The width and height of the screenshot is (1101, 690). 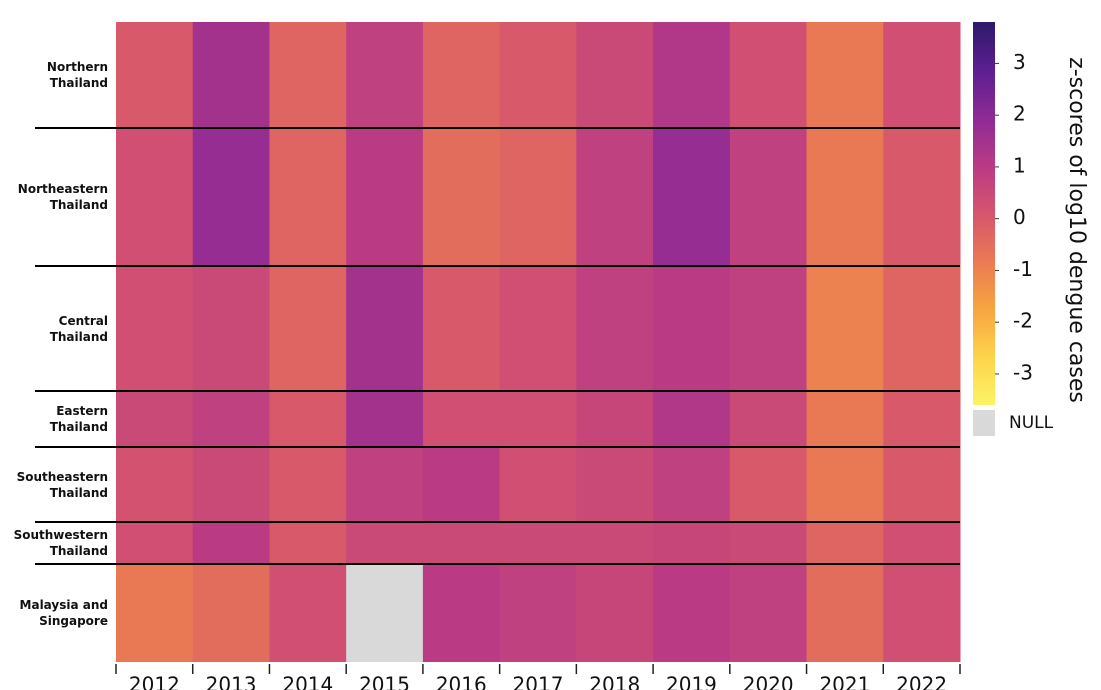 I want to click on colorbar-tick-label: -1, so click(x=1023, y=269).